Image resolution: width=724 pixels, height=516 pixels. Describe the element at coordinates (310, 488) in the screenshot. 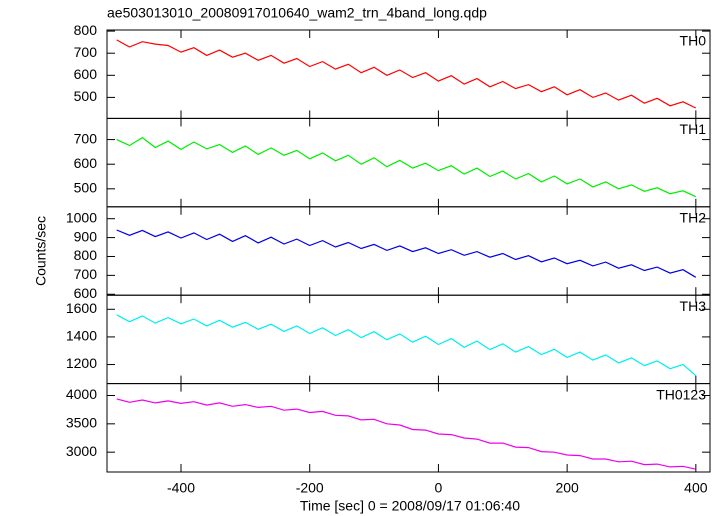

I see `x-tick-label: -200` at that location.